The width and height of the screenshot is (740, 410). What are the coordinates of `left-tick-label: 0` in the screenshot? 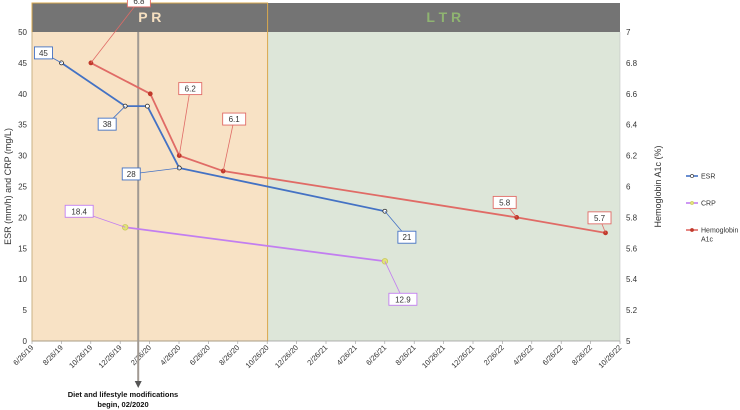 It's located at (25, 341).